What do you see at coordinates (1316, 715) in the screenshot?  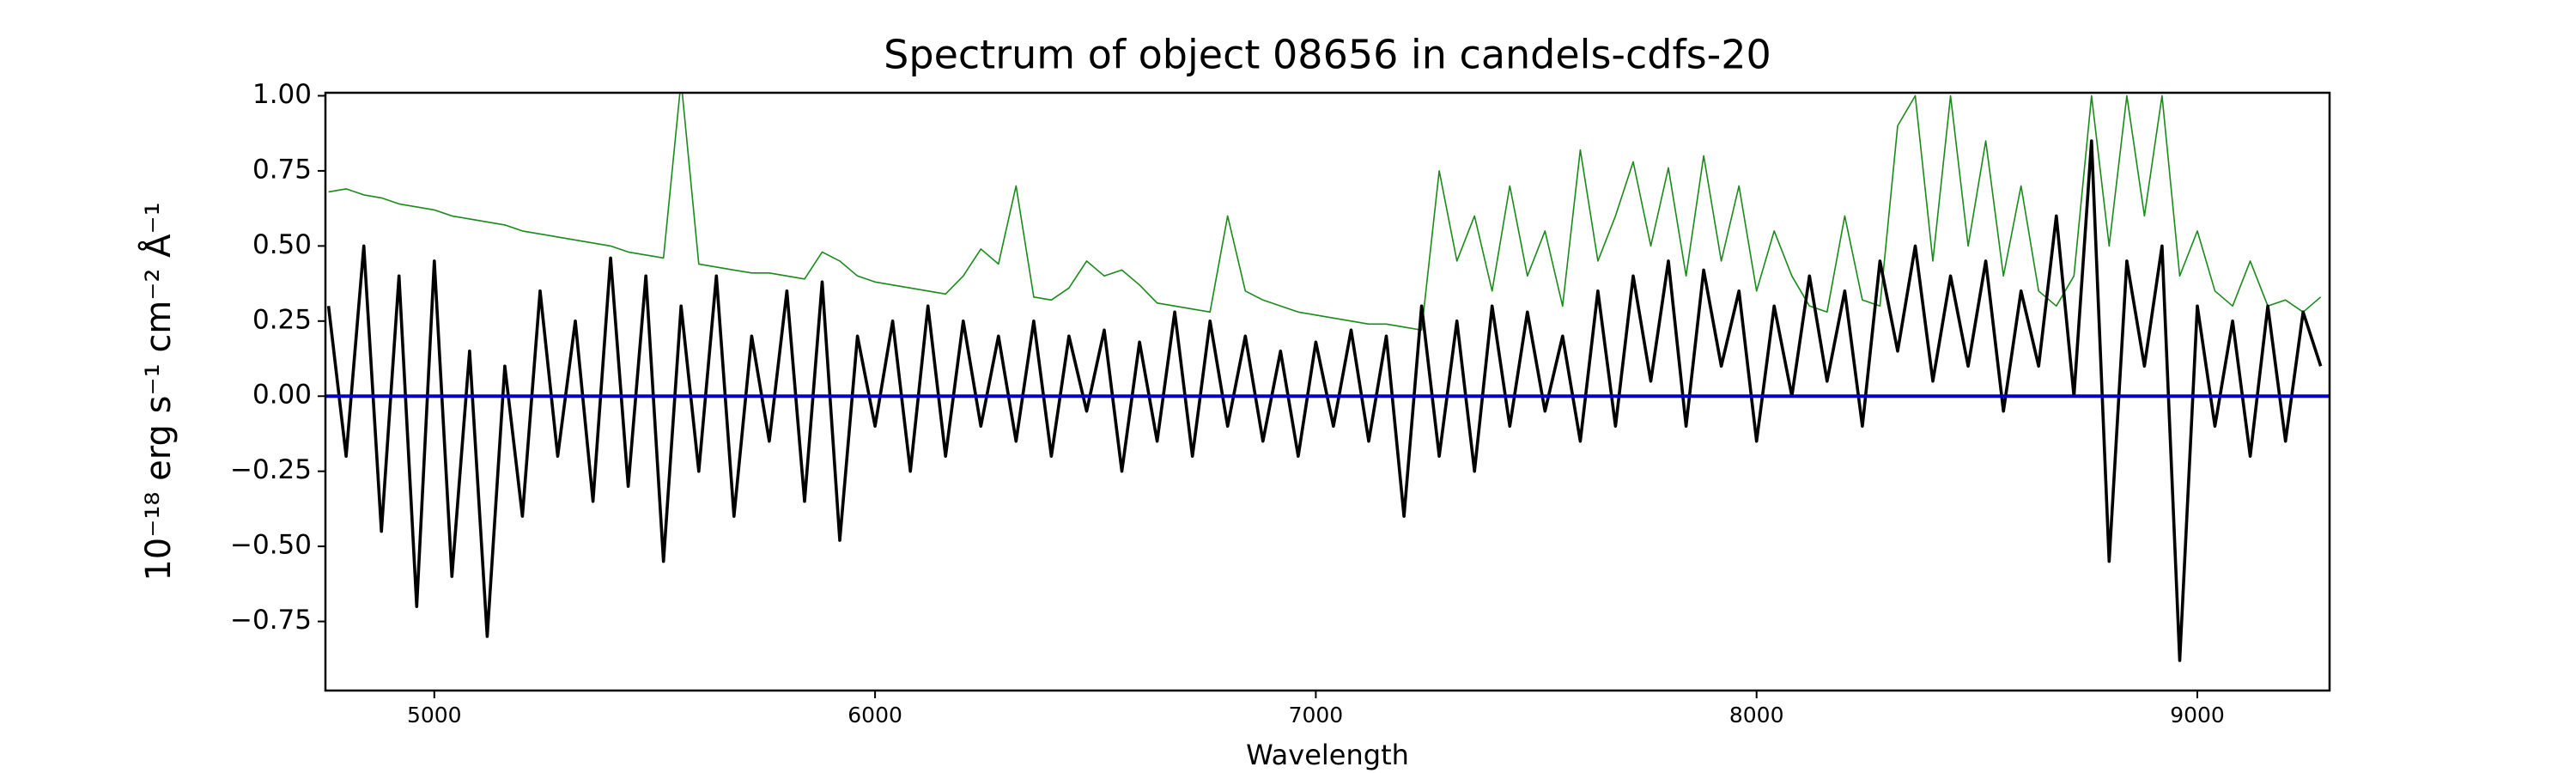 I see `x-tick-label: 7000` at bounding box center [1316, 715].